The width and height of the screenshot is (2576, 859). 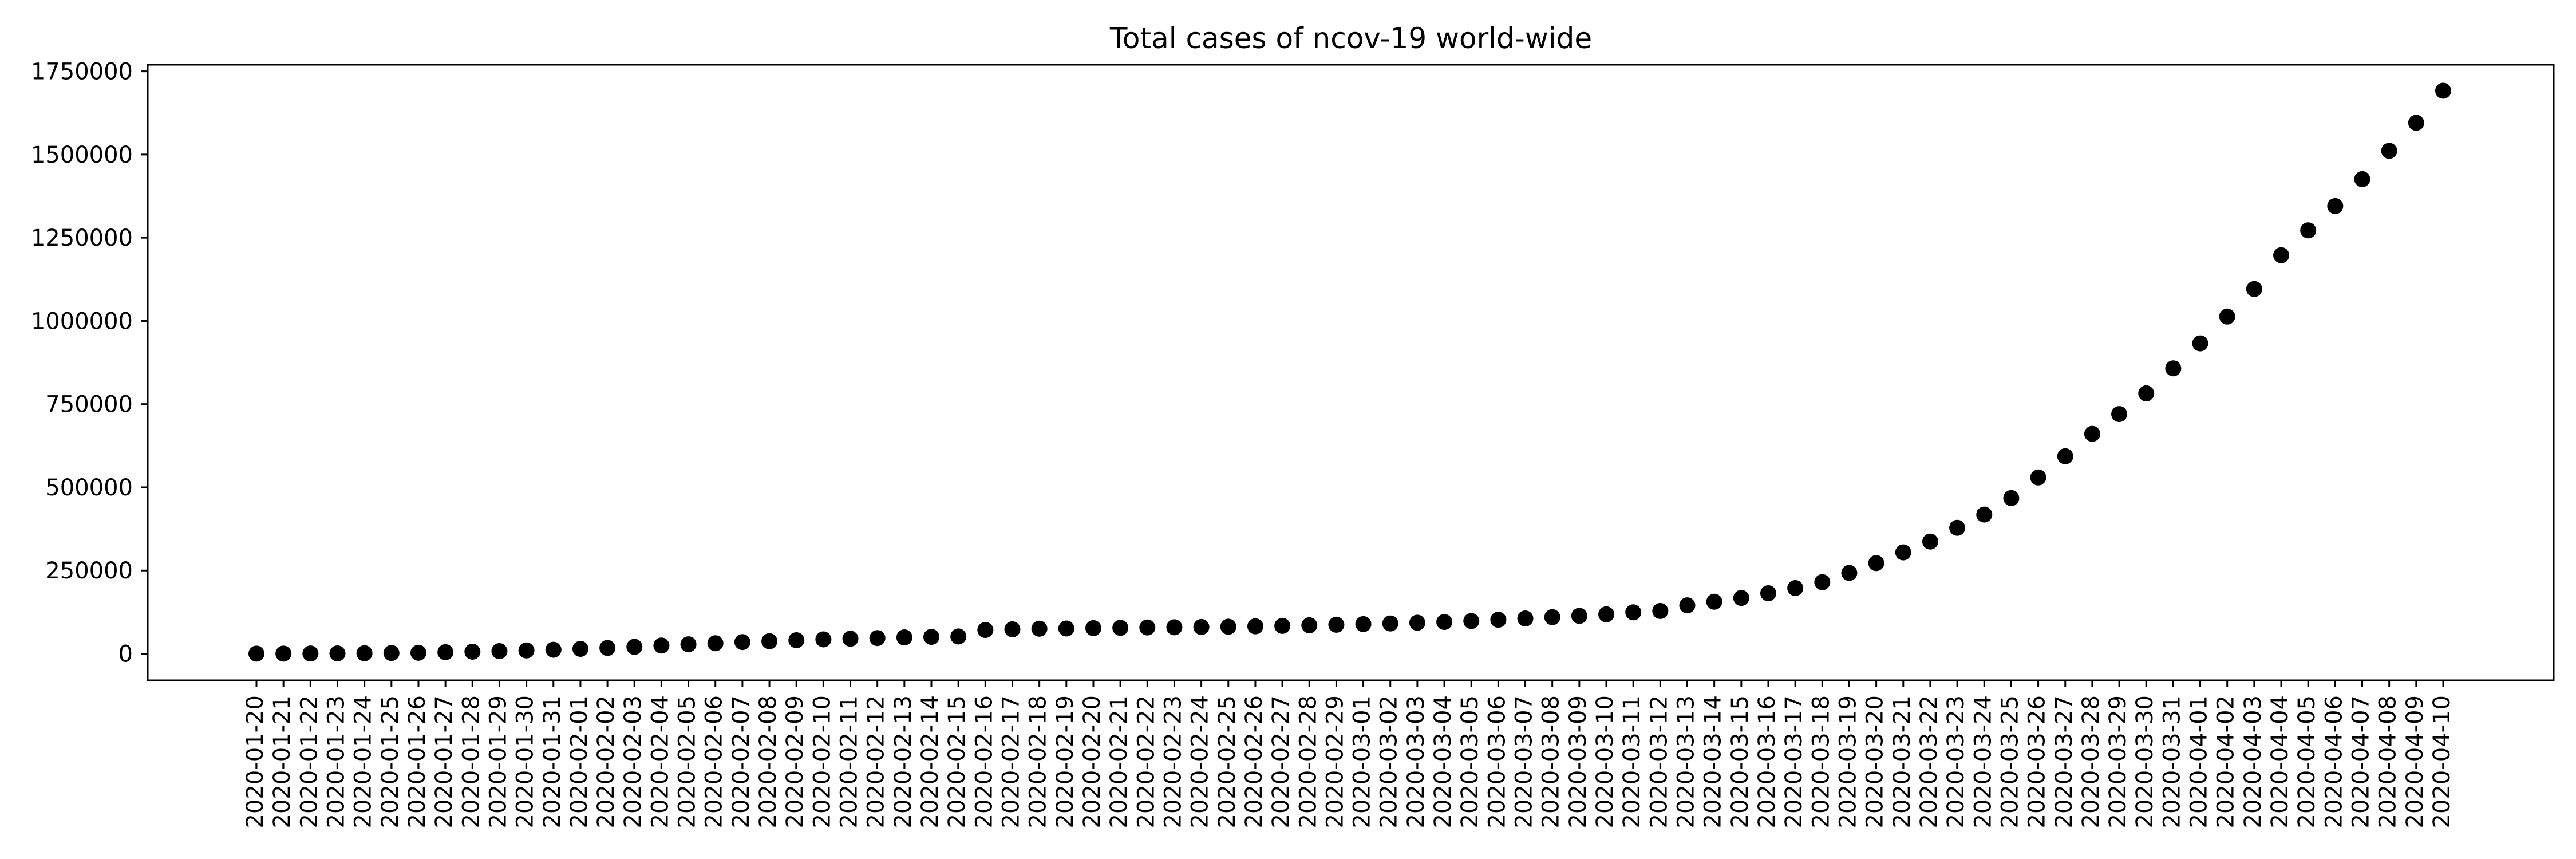 What do you see at coordinates (89, 571) in the screenshot?
I see `y-tick-label: 250000` at bounding box center [89, 571].